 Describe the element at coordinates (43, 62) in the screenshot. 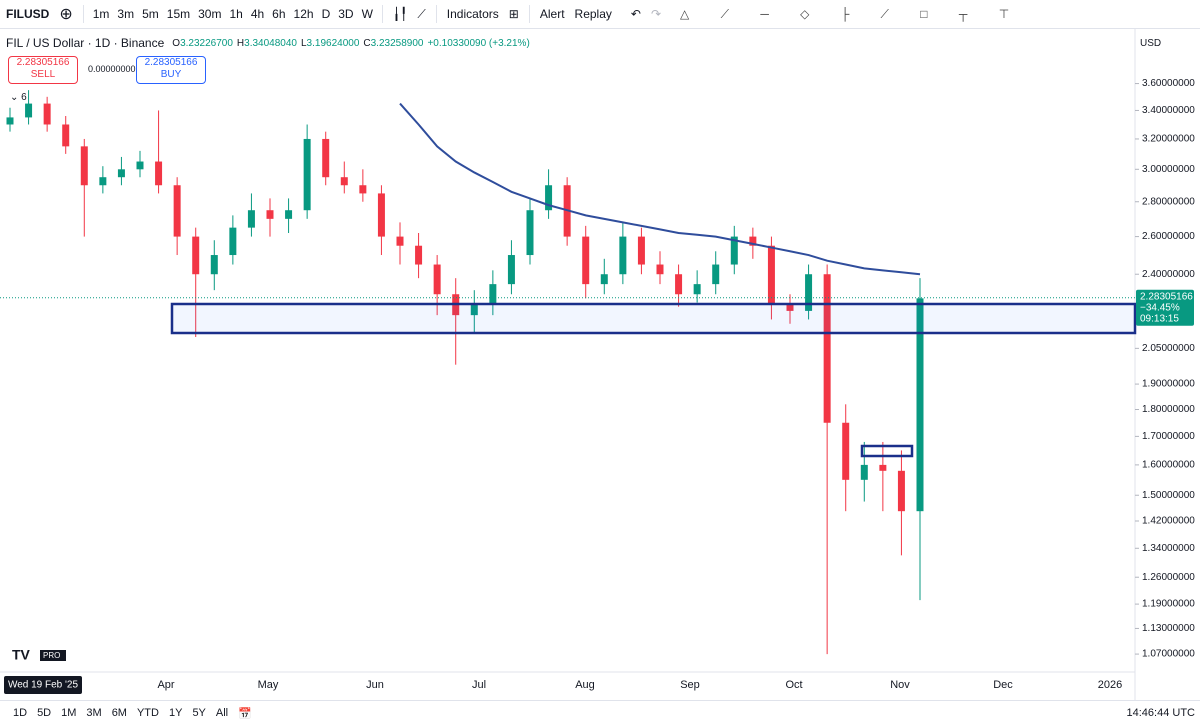

I see `sell-price: 2.28305166` at that location.